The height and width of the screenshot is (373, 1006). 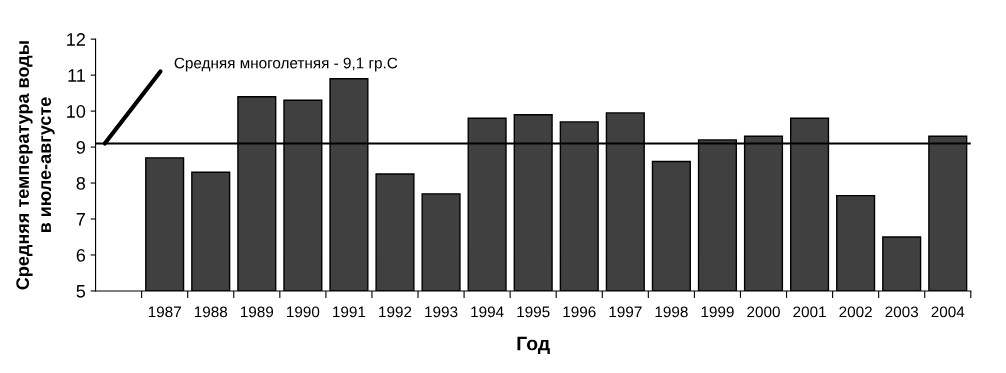 I want to click on x-tick-label: 2001, so click(x=809, y=312).